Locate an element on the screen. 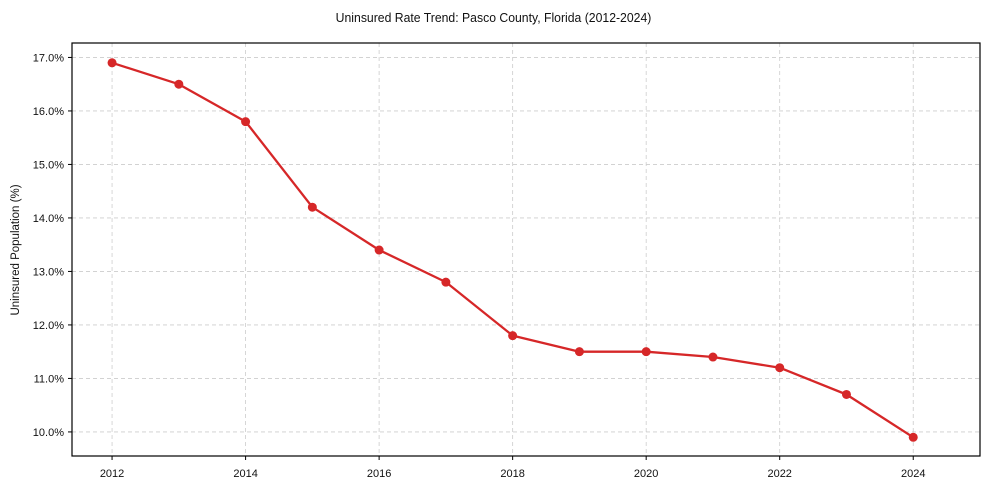  y-axis: 10.0% 11.0% 12.0% 13.0% 14.0% 15.0% 16.0% 17.0% is located at coordinates (52, 245).